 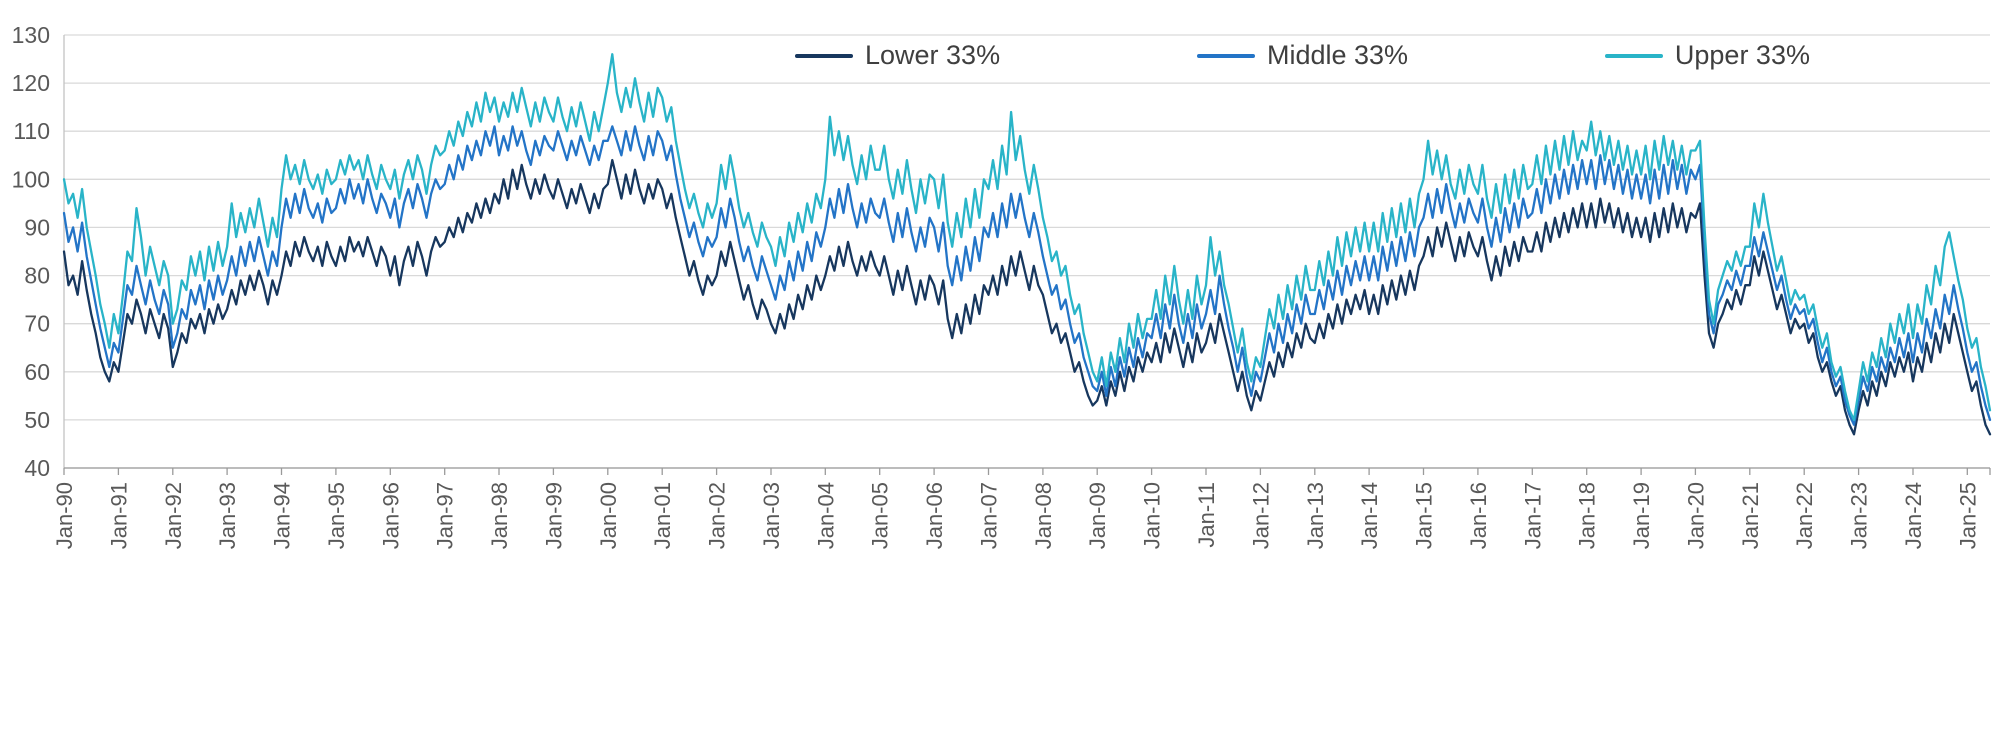 What do you see at coordinates (37, 227) in the screenshot?
I see `y-tick-label: 90` at bounding box center [37, 227].